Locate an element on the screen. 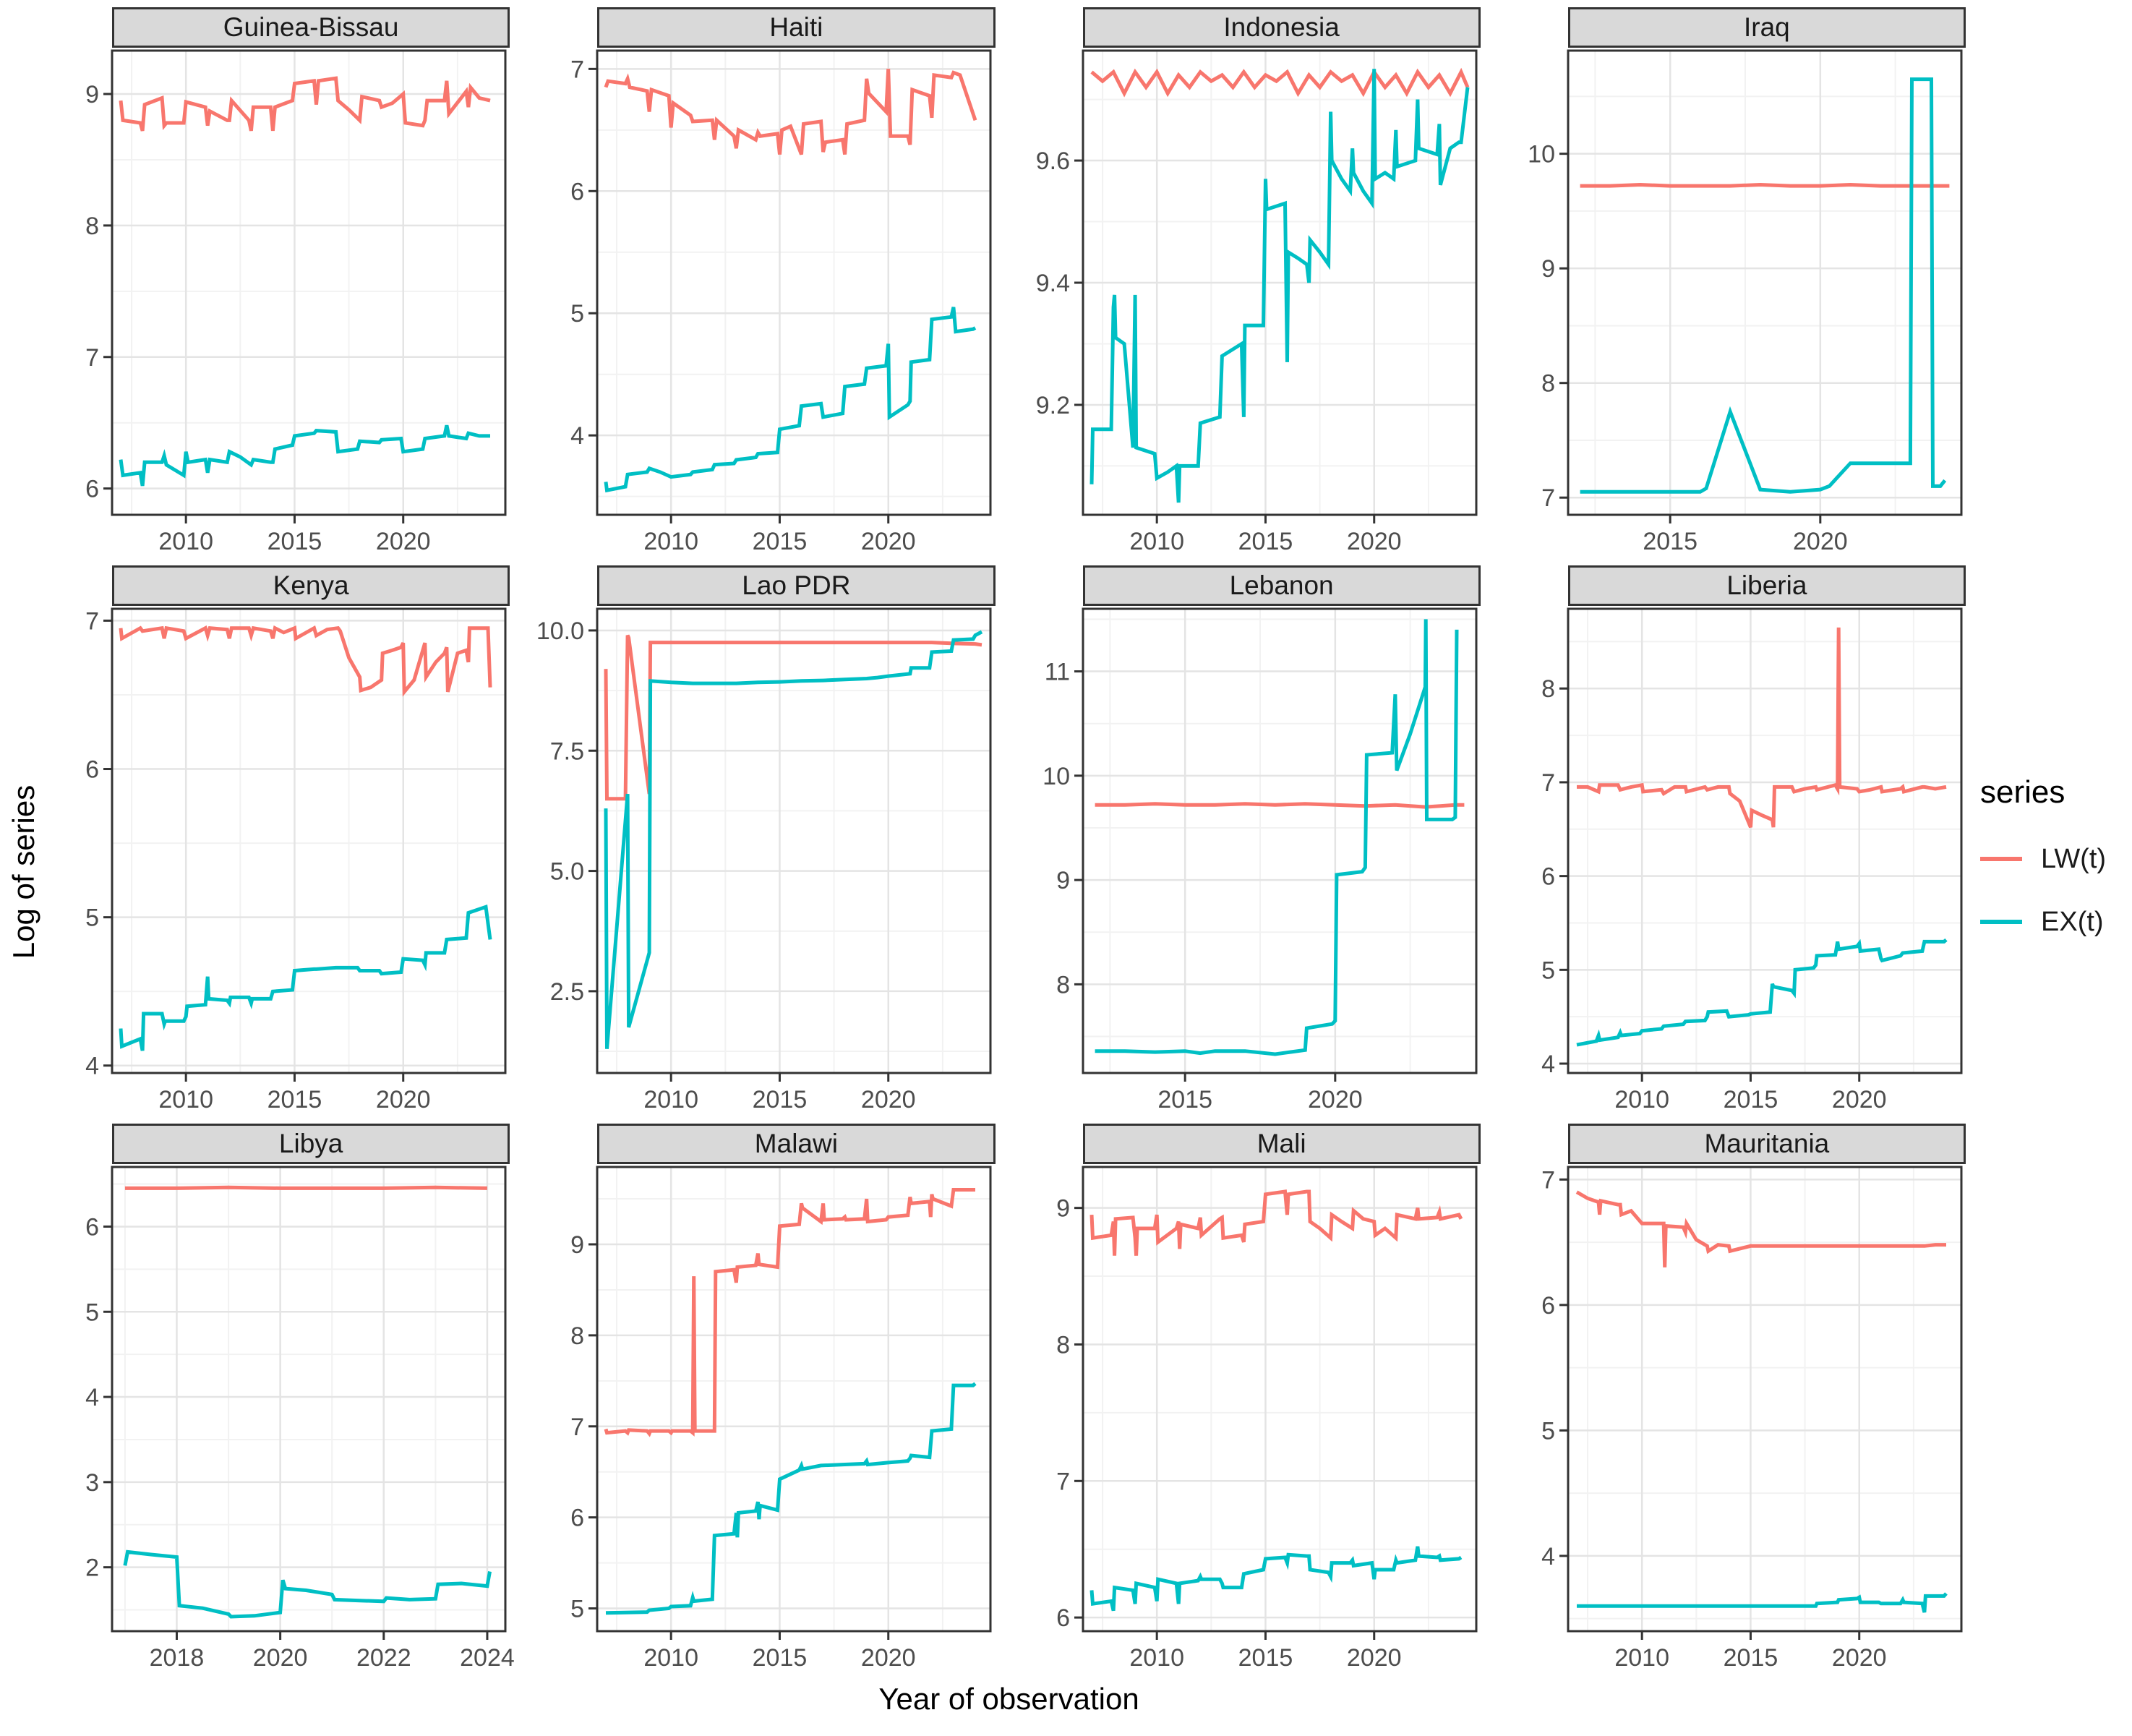 The width and height of the screenshot is (2132, 1736). facet-title: Liberia is located at coordinates (1766, 585).